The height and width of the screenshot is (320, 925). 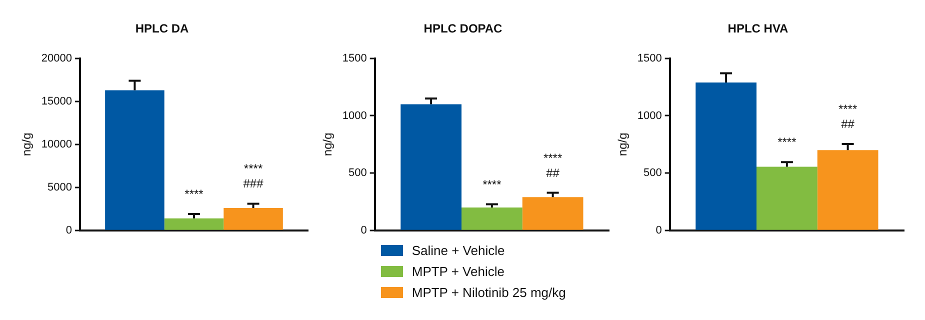 I want to click on annotation: **** ###, so click(x=253, y=176).